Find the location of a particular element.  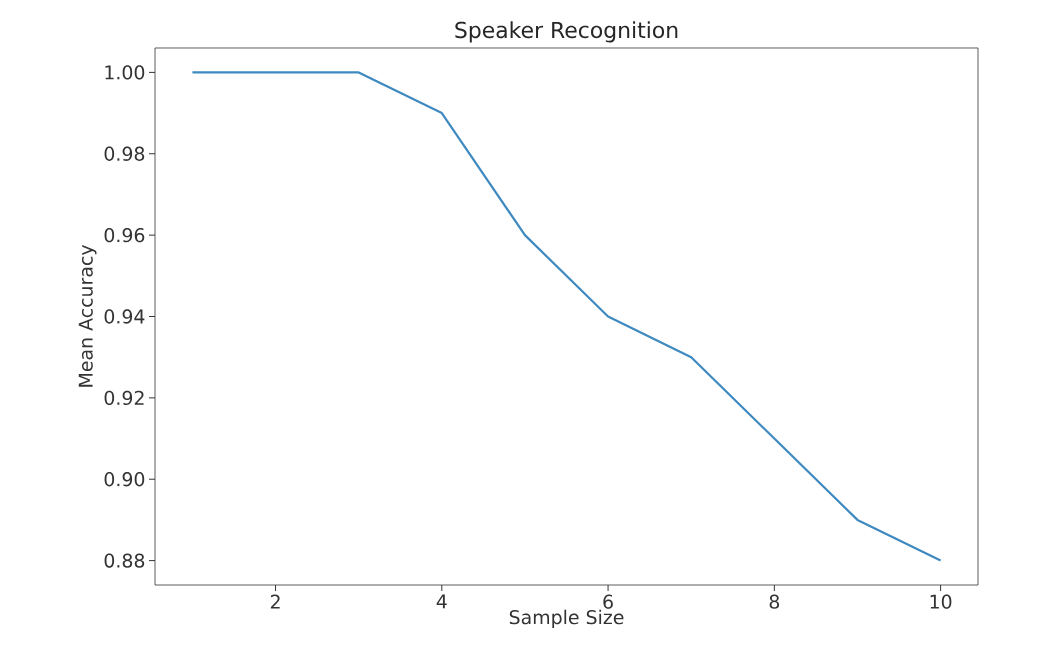

x-tick-label: 8 is located at coordinates (774, 601).